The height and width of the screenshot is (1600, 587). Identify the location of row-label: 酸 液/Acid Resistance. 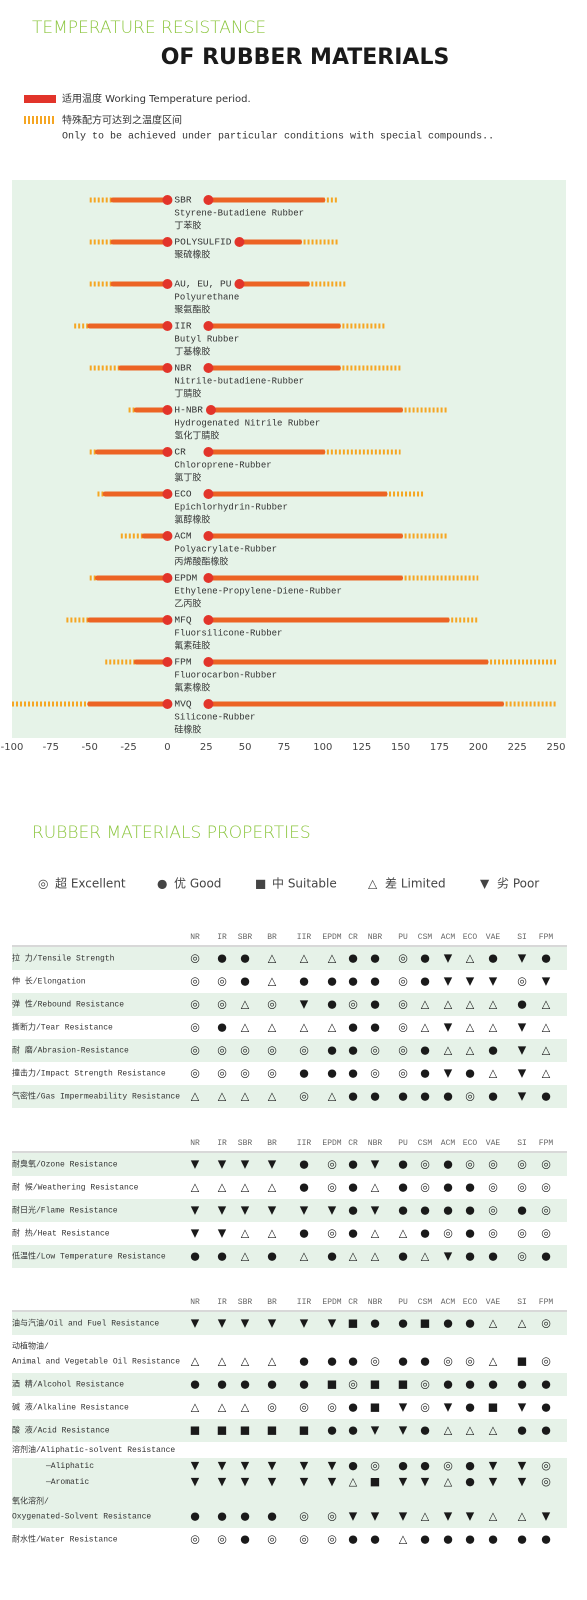
(61, 1430).